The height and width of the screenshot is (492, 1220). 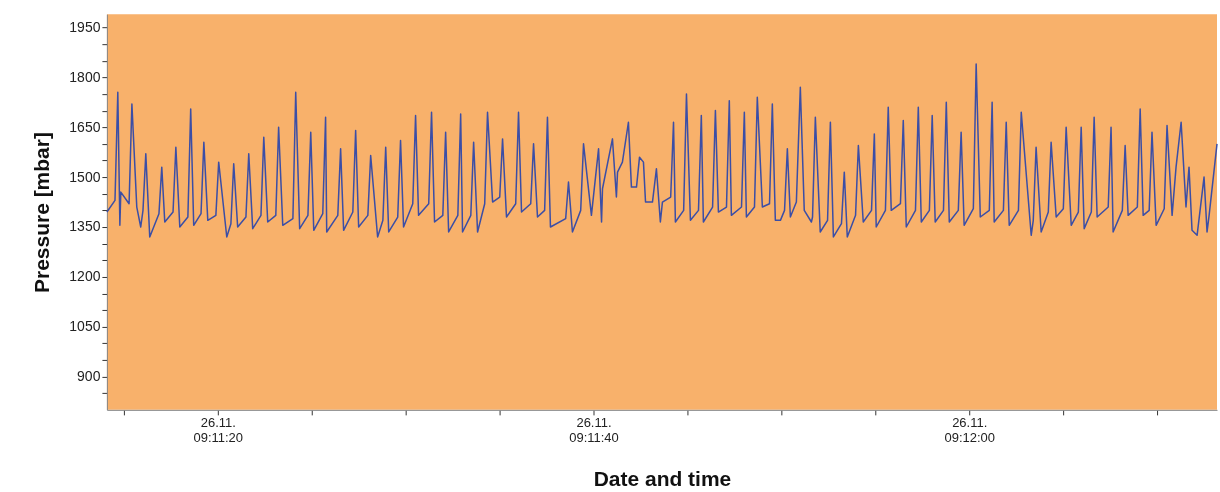 What do you see at coordinates (85, 326) in the screenshot?
I see `y-tick-label: 1050` at bounding box center [85, 326].